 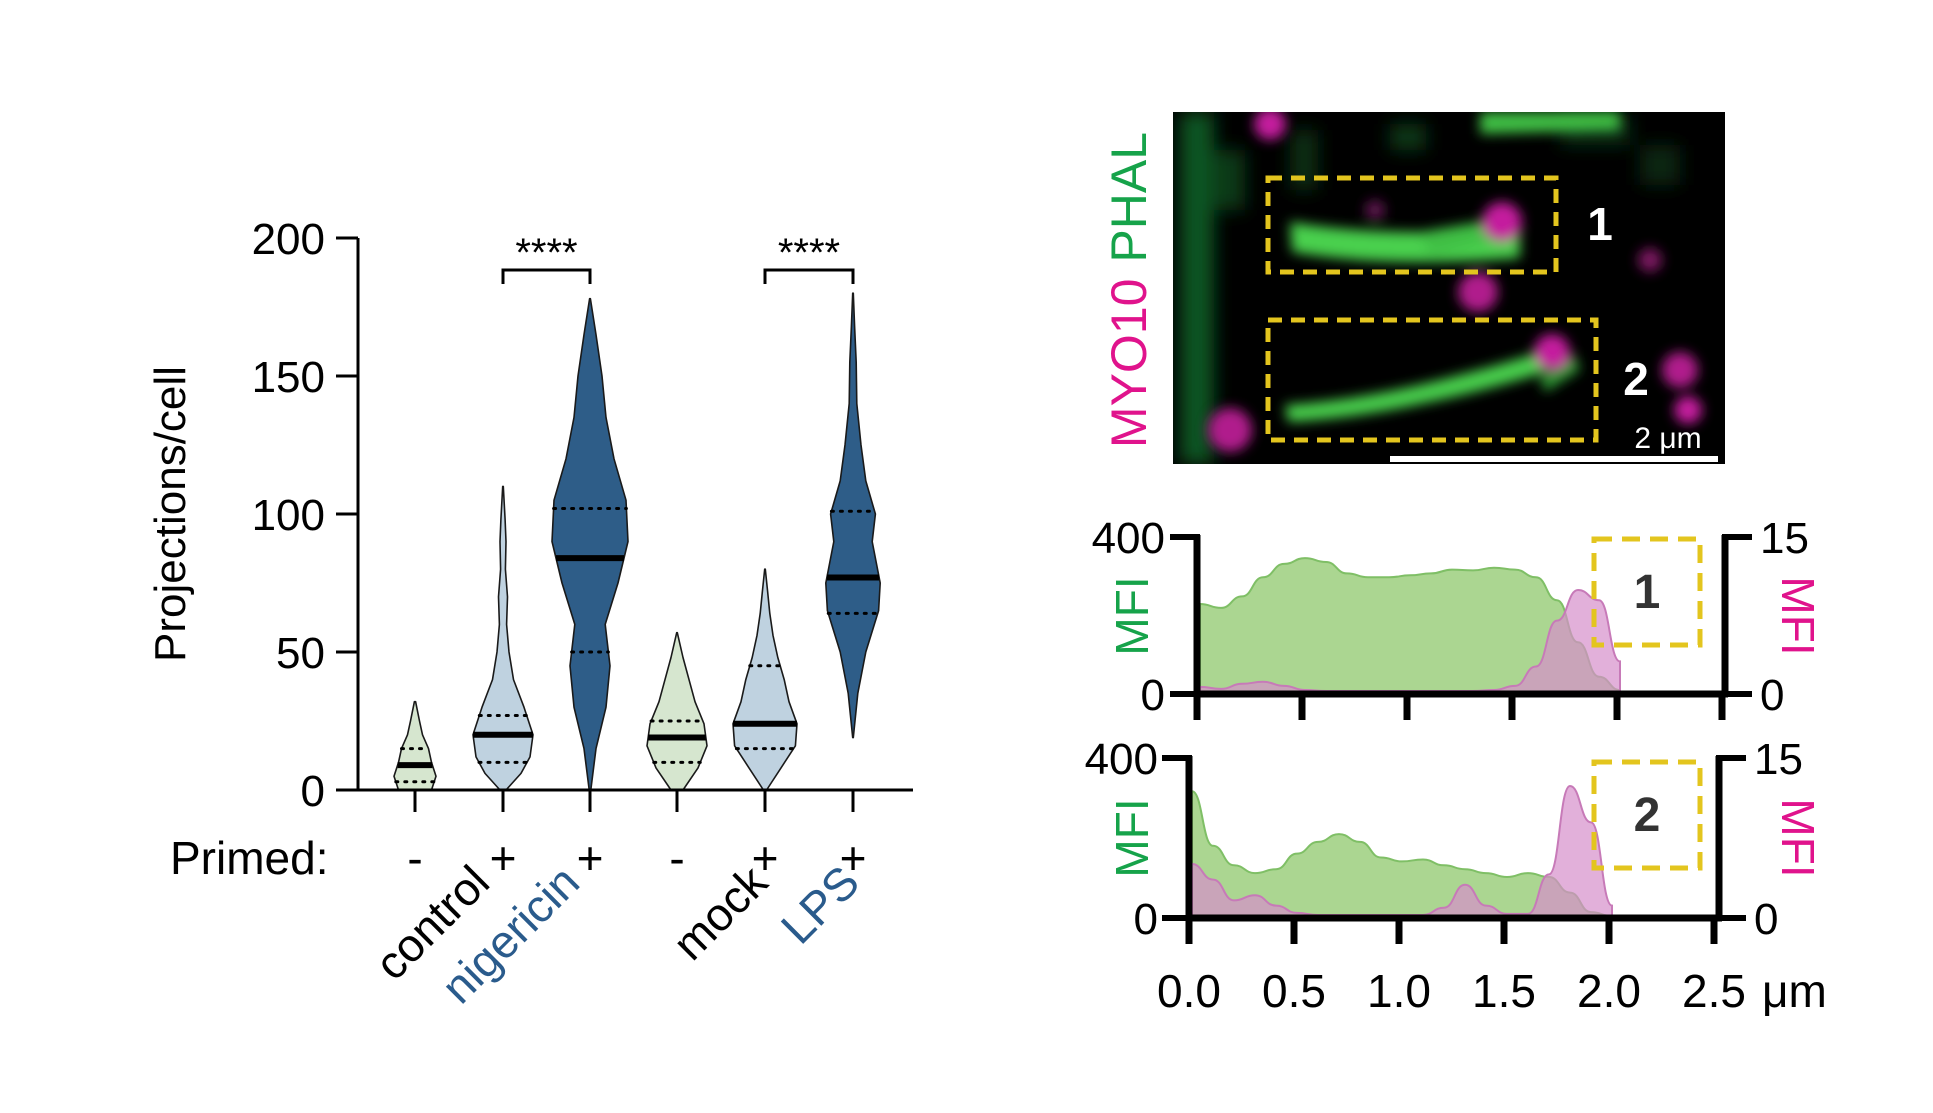 I want to click on primed-label: Primed:, so click(x=249, y=858).